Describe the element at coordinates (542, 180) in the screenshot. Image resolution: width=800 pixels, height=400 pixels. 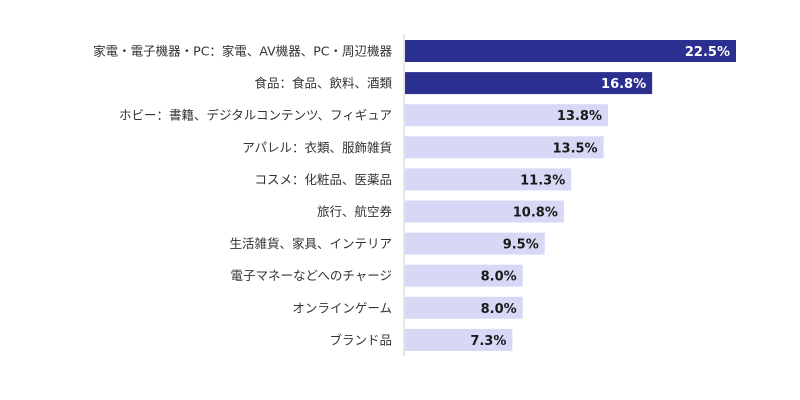
I see `value-label: 11.3%` at that location.